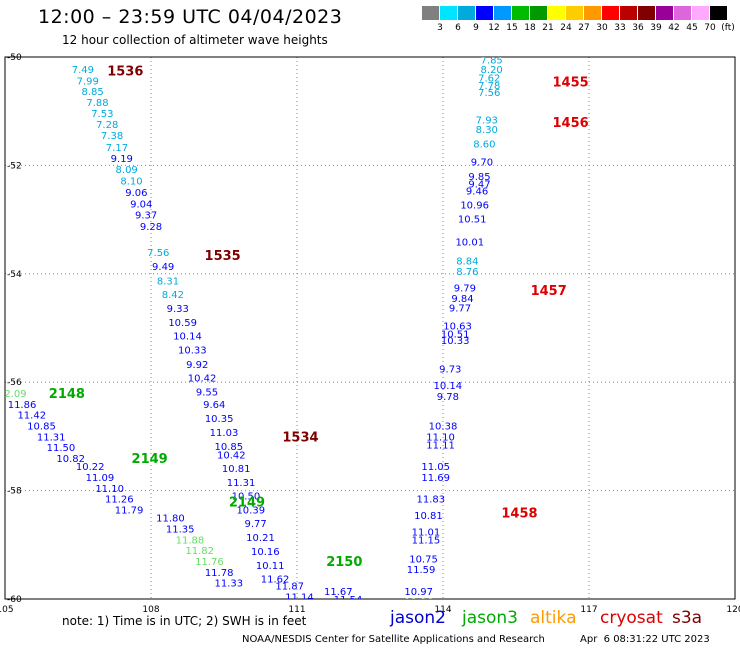 The image size is (740, 650). What do you see at coordinates (229, 584) in the screenshot?
I see `data-point-label: 11.33` at bounding box center [229, 584].